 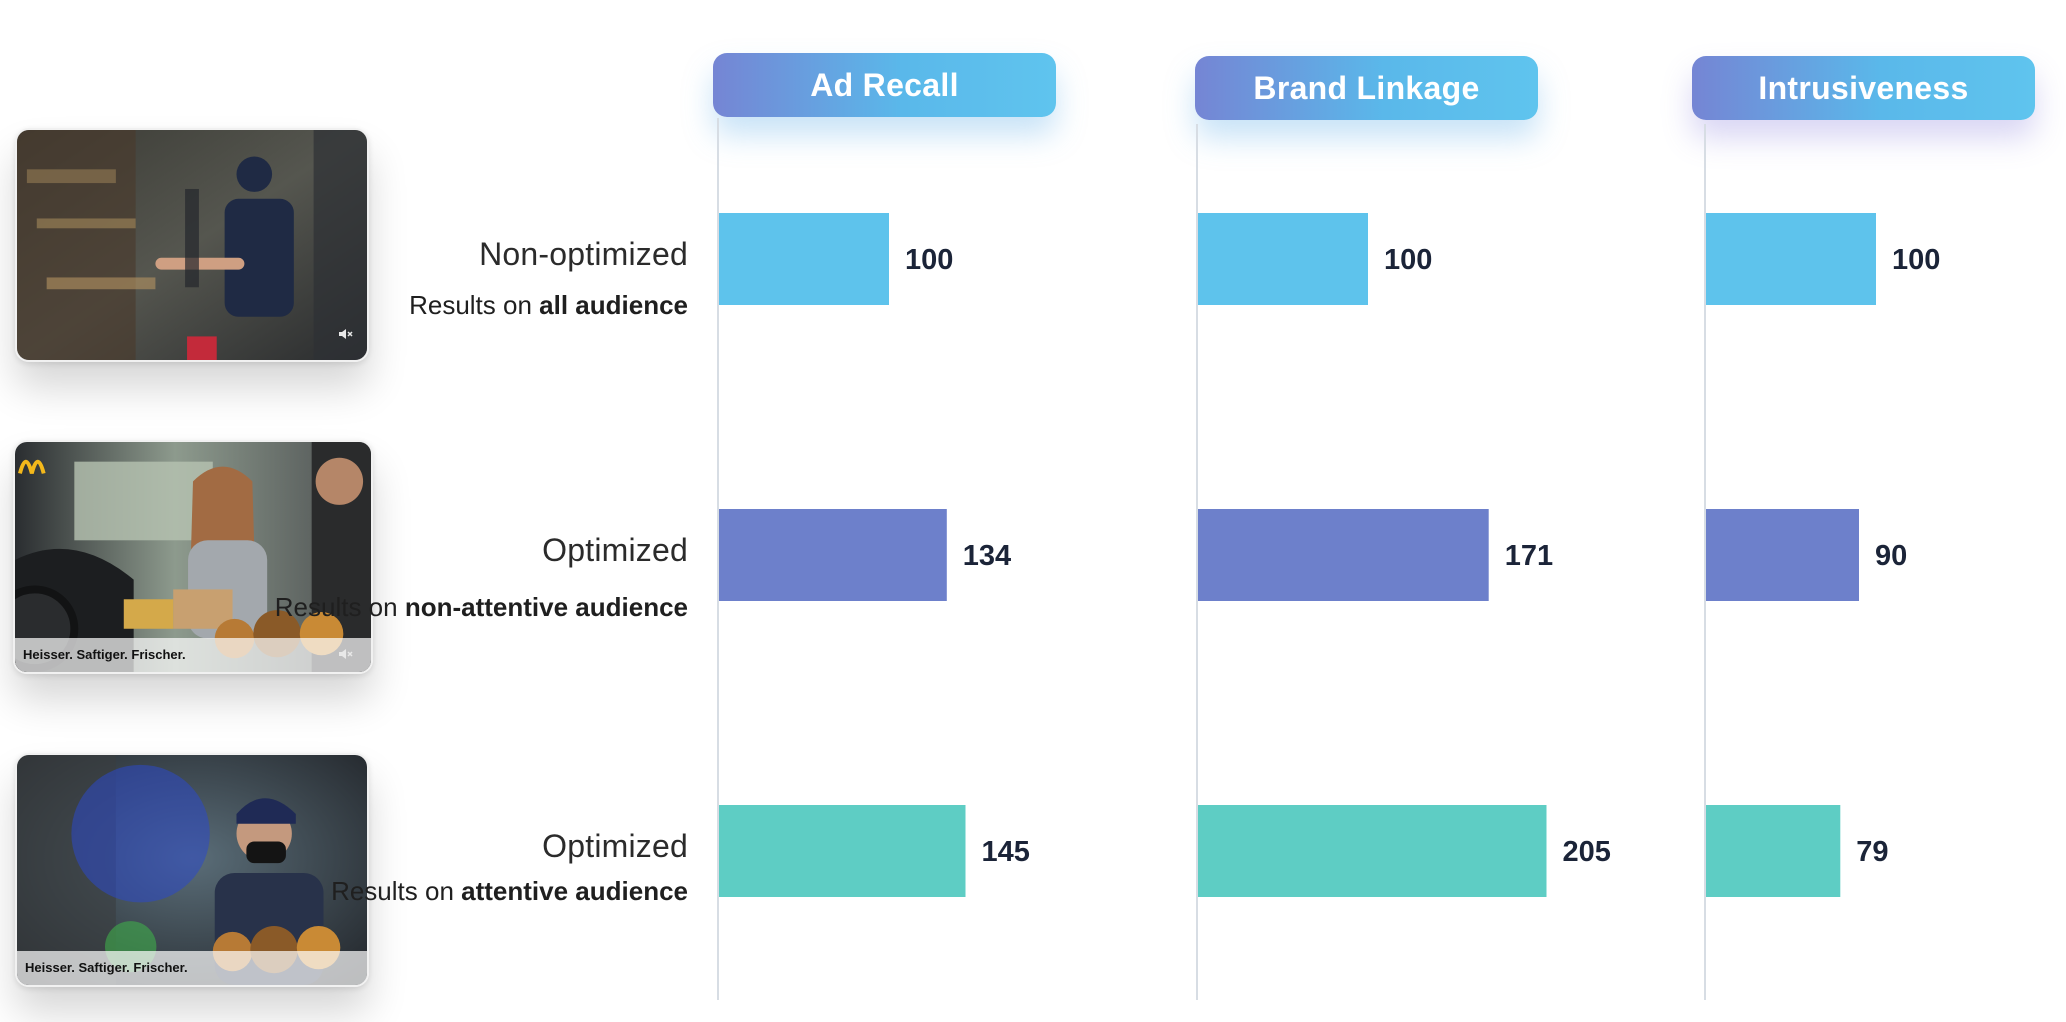 I want to click on video-frame-kitchen, so click(x=192, y=245).